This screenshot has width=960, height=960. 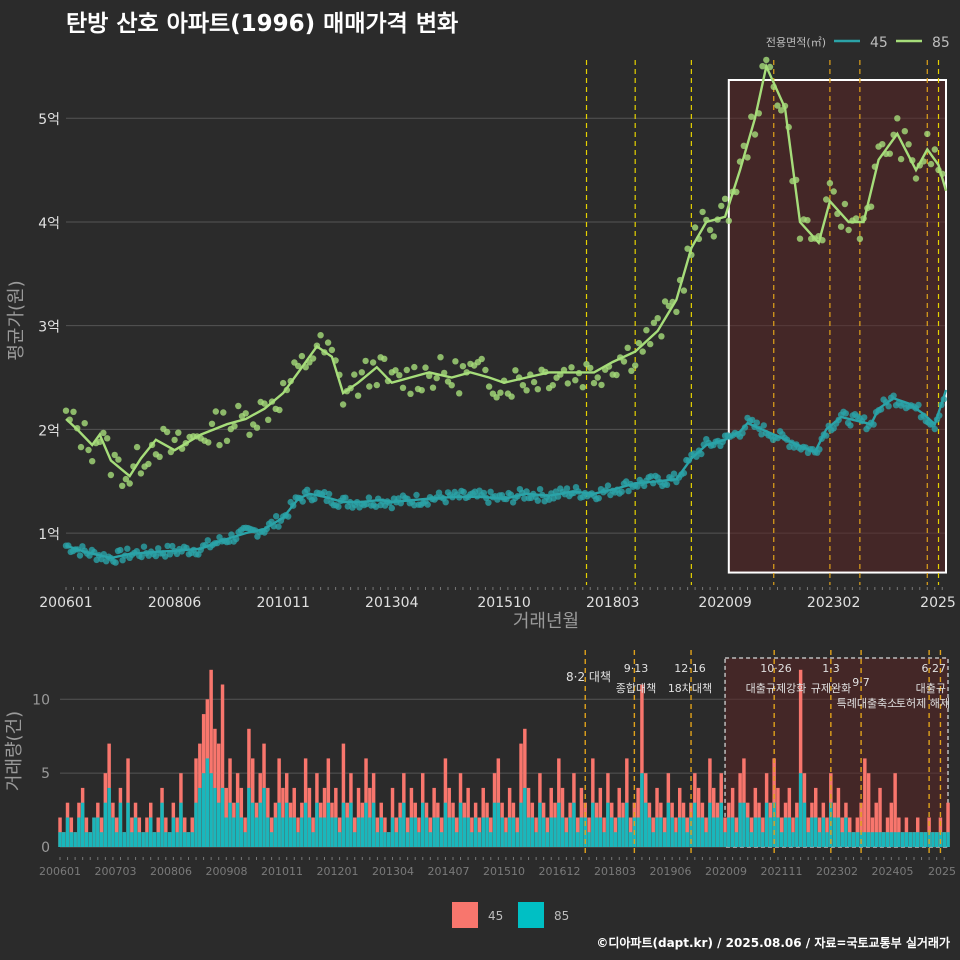 I want to click on y-tick-label: 1억, so click(x=49, y=535).